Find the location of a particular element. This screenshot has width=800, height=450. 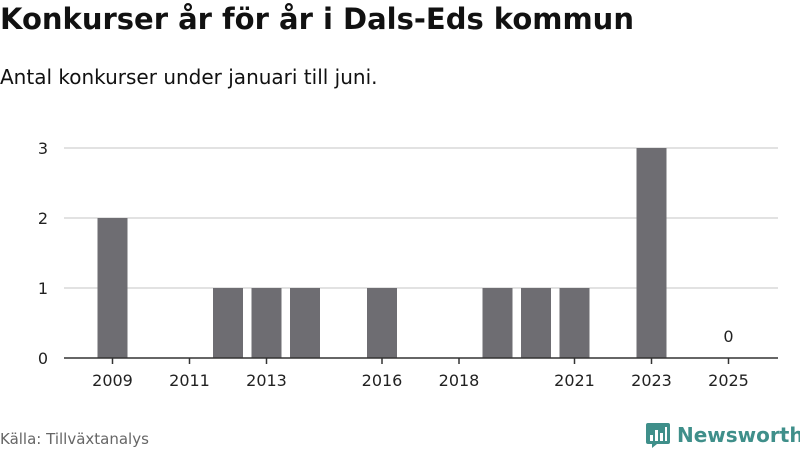

x-tick-label: 2023 is located at coordinates (651, 380).